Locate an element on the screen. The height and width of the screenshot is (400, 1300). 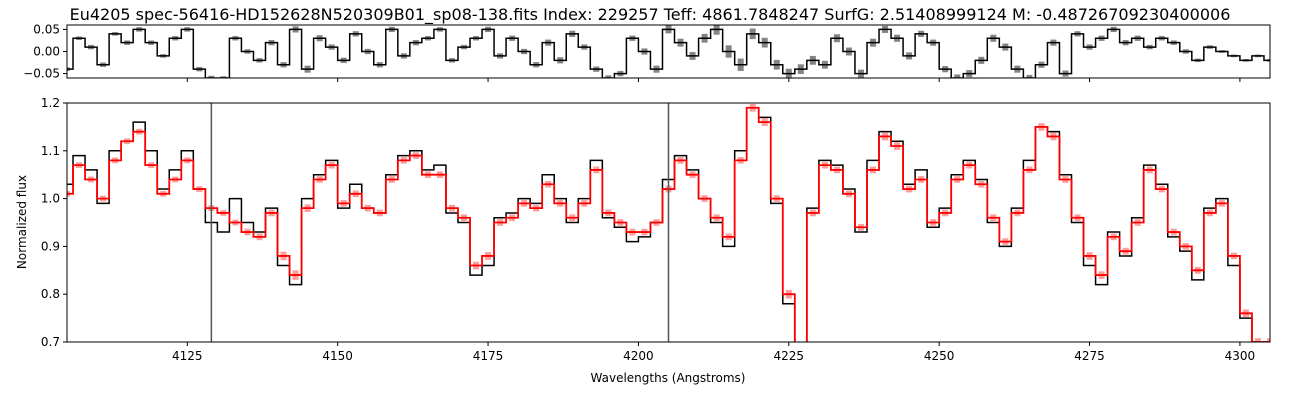
x-tick-label-3: 4200 is located at coordinates (638, 356).